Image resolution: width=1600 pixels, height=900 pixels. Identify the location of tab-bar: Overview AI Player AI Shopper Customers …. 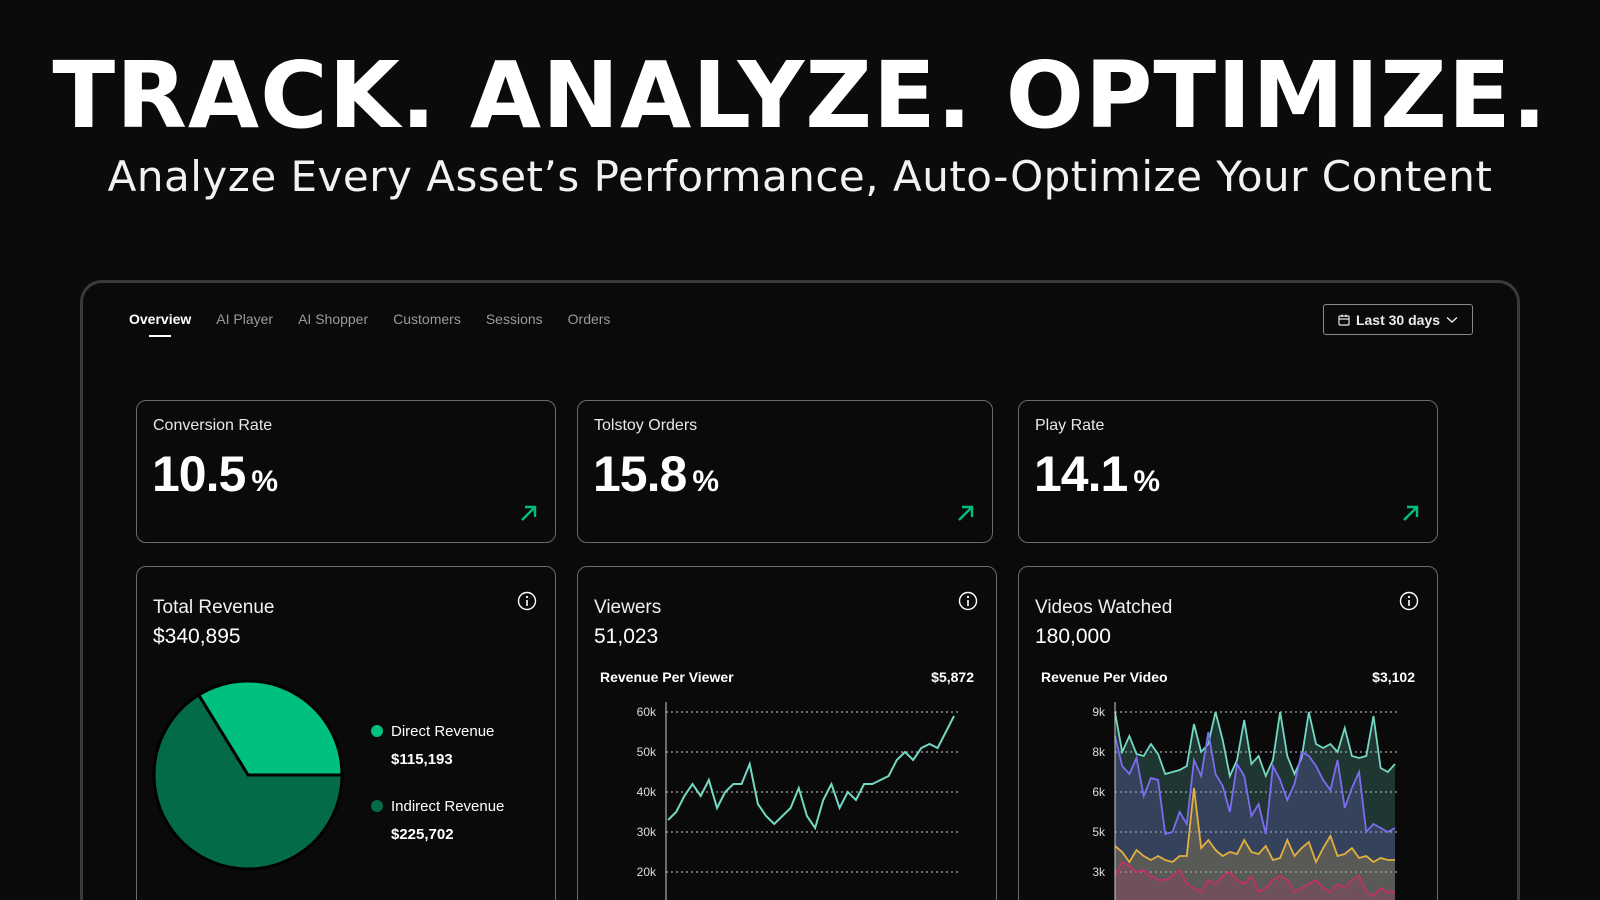
(369, 324).